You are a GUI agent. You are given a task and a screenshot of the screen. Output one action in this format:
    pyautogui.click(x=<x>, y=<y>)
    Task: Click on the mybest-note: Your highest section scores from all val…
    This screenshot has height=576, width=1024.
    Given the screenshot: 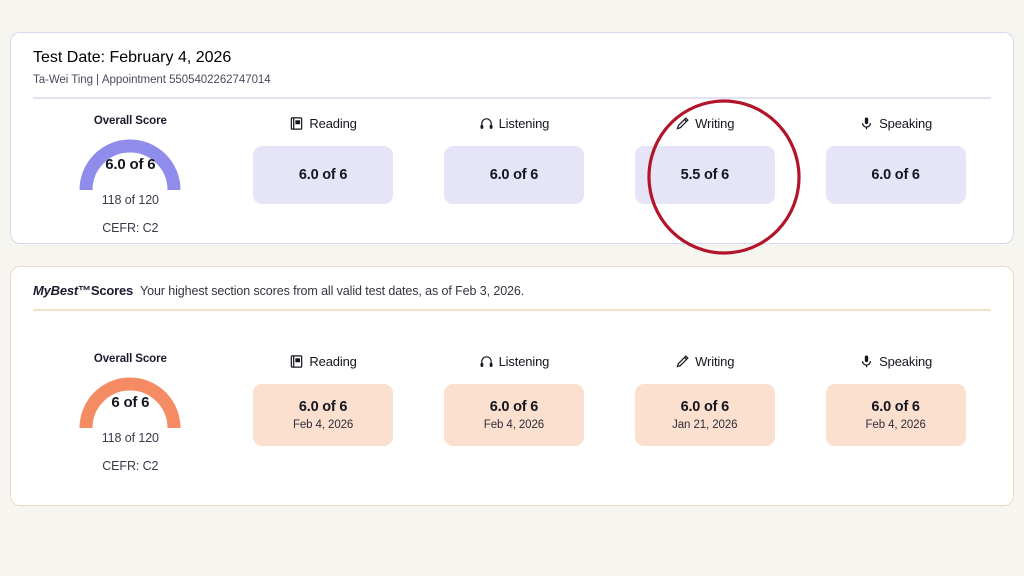 What is the action you would take?
    pyautogui.click(x=332, y=291)
    